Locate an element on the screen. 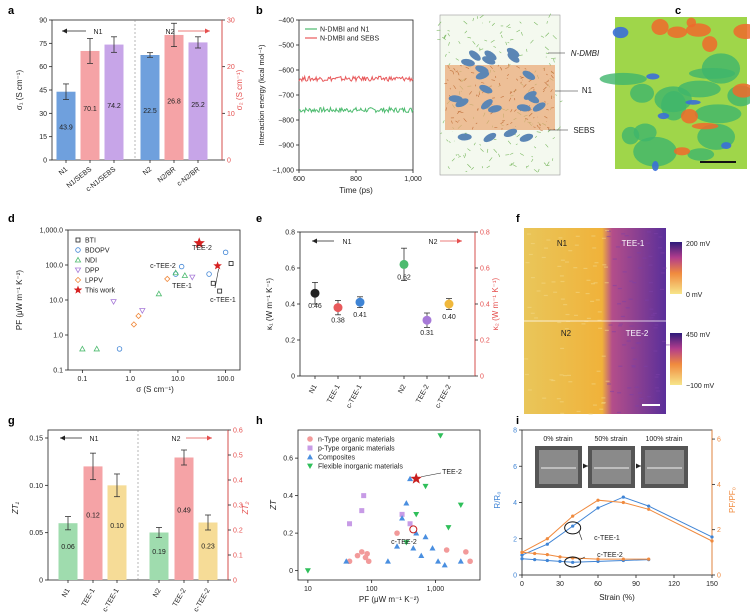 This screenshot has height=615, width=750. xtick-label: 30 is located at coordinates (560, 584).